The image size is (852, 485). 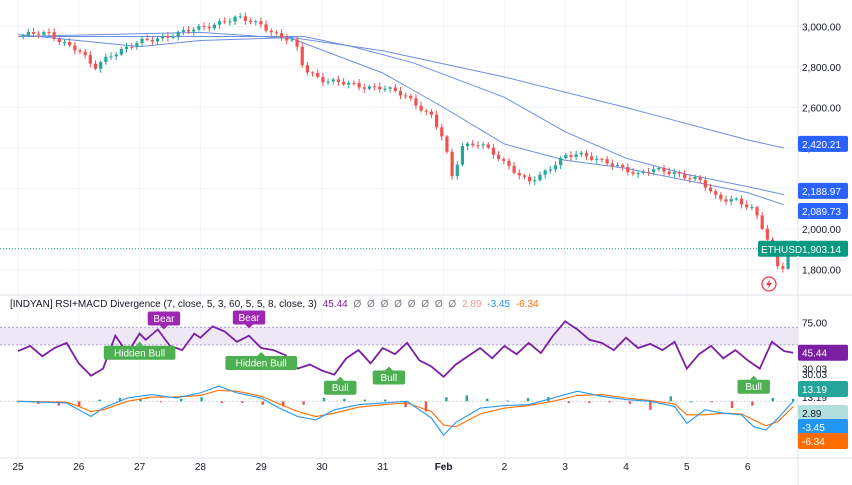 What do you see at coordinates (780, 248) in the screenshot?
I see `symbol-tag: ETHUSD` at bounding box center [780, 248].